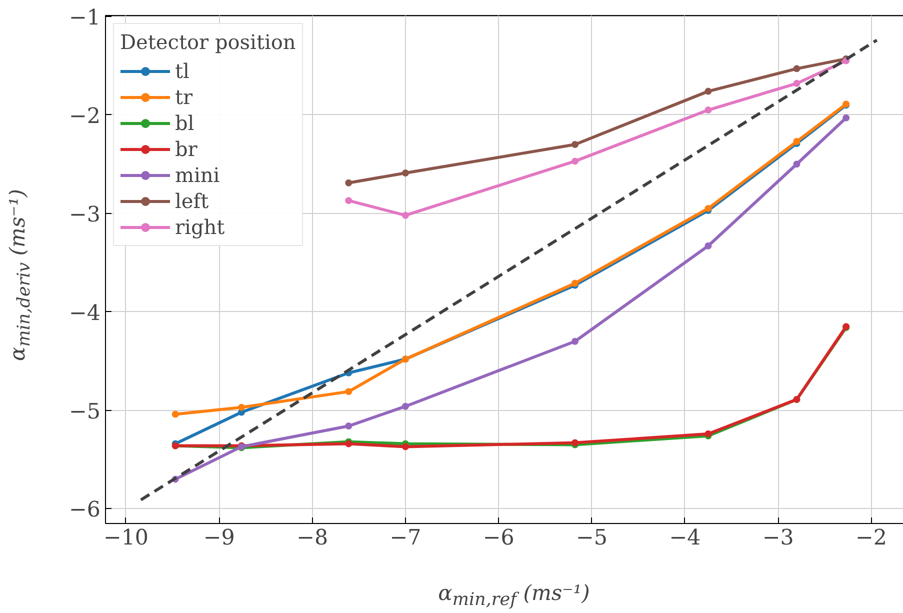 This screenshot has height=613, width=903. I want to click on x-tick-label: −9, so click(219, 538).